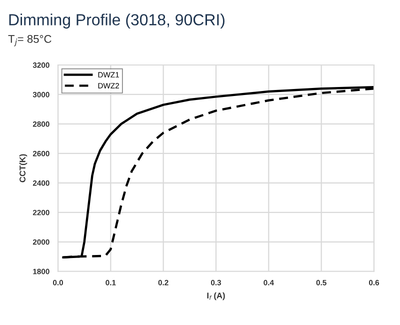  What do you see at coordinates (23, 168) in the screenshot?
I see `y-axis-title: CCT(K)` at bounding box center [23, 168].